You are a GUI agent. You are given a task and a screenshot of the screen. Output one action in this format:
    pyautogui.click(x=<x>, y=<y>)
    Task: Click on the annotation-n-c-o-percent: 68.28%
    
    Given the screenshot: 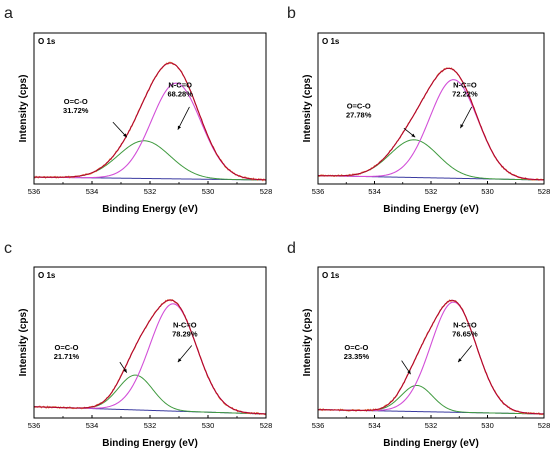 What is the action you would take?
    pyautogui.click(x=180, y=93)
    